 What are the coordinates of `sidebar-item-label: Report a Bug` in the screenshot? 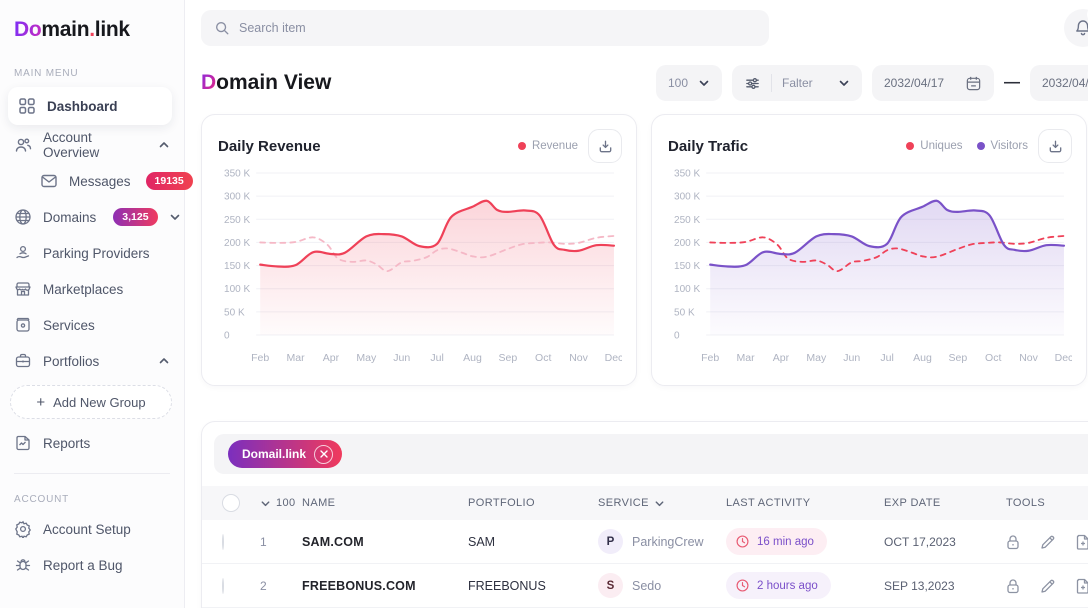 It's located at (83, 565).